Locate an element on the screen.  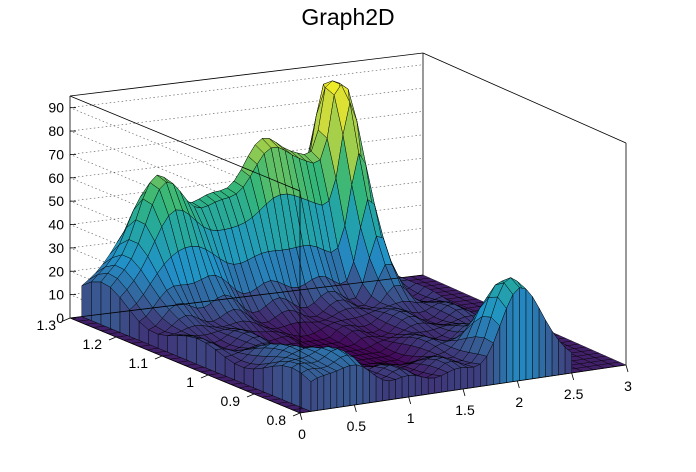
z-tick-label: 10 is located at coordinates (56, 295).